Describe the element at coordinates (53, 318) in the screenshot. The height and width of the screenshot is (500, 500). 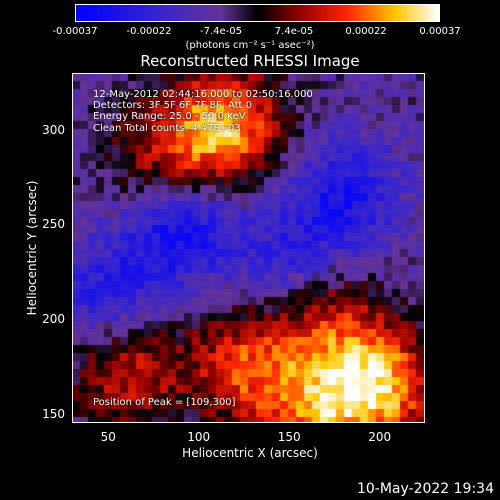
I see `y-tick-label: 200` at that location.